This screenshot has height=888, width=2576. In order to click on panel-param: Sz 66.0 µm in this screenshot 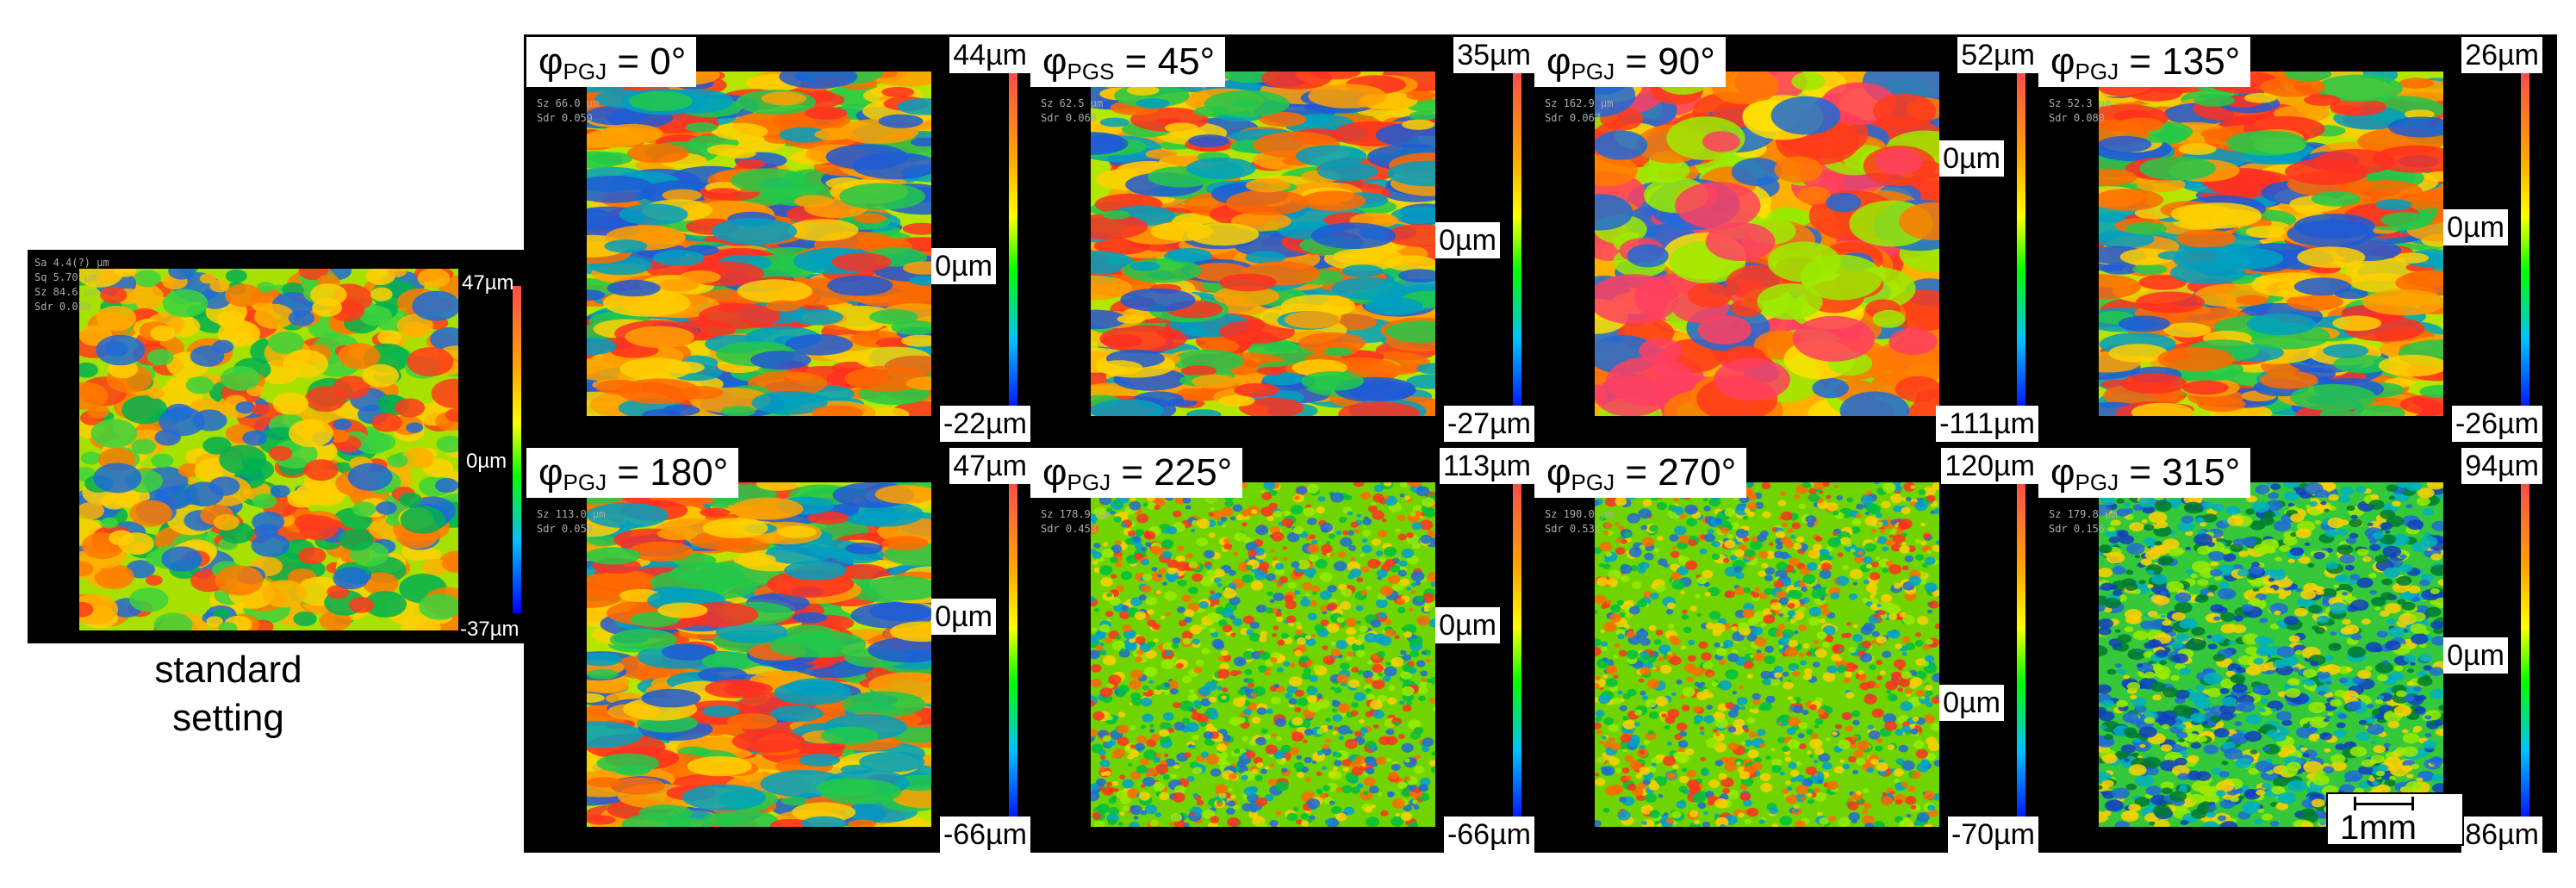, I will do `click(568, 103)`.